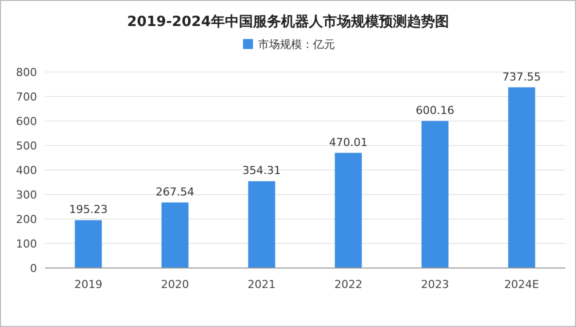 This screenshot has height=327, width=576. Describe the element at coordinates (261, 171) in the screenshot. I see `data-label: 354.31` at that location.